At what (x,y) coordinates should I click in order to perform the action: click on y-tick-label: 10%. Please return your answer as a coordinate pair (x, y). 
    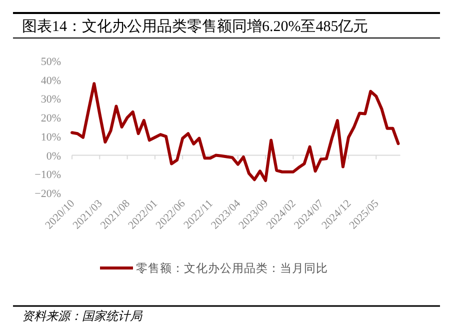
    Looking at the image, I should click on (50, 137).